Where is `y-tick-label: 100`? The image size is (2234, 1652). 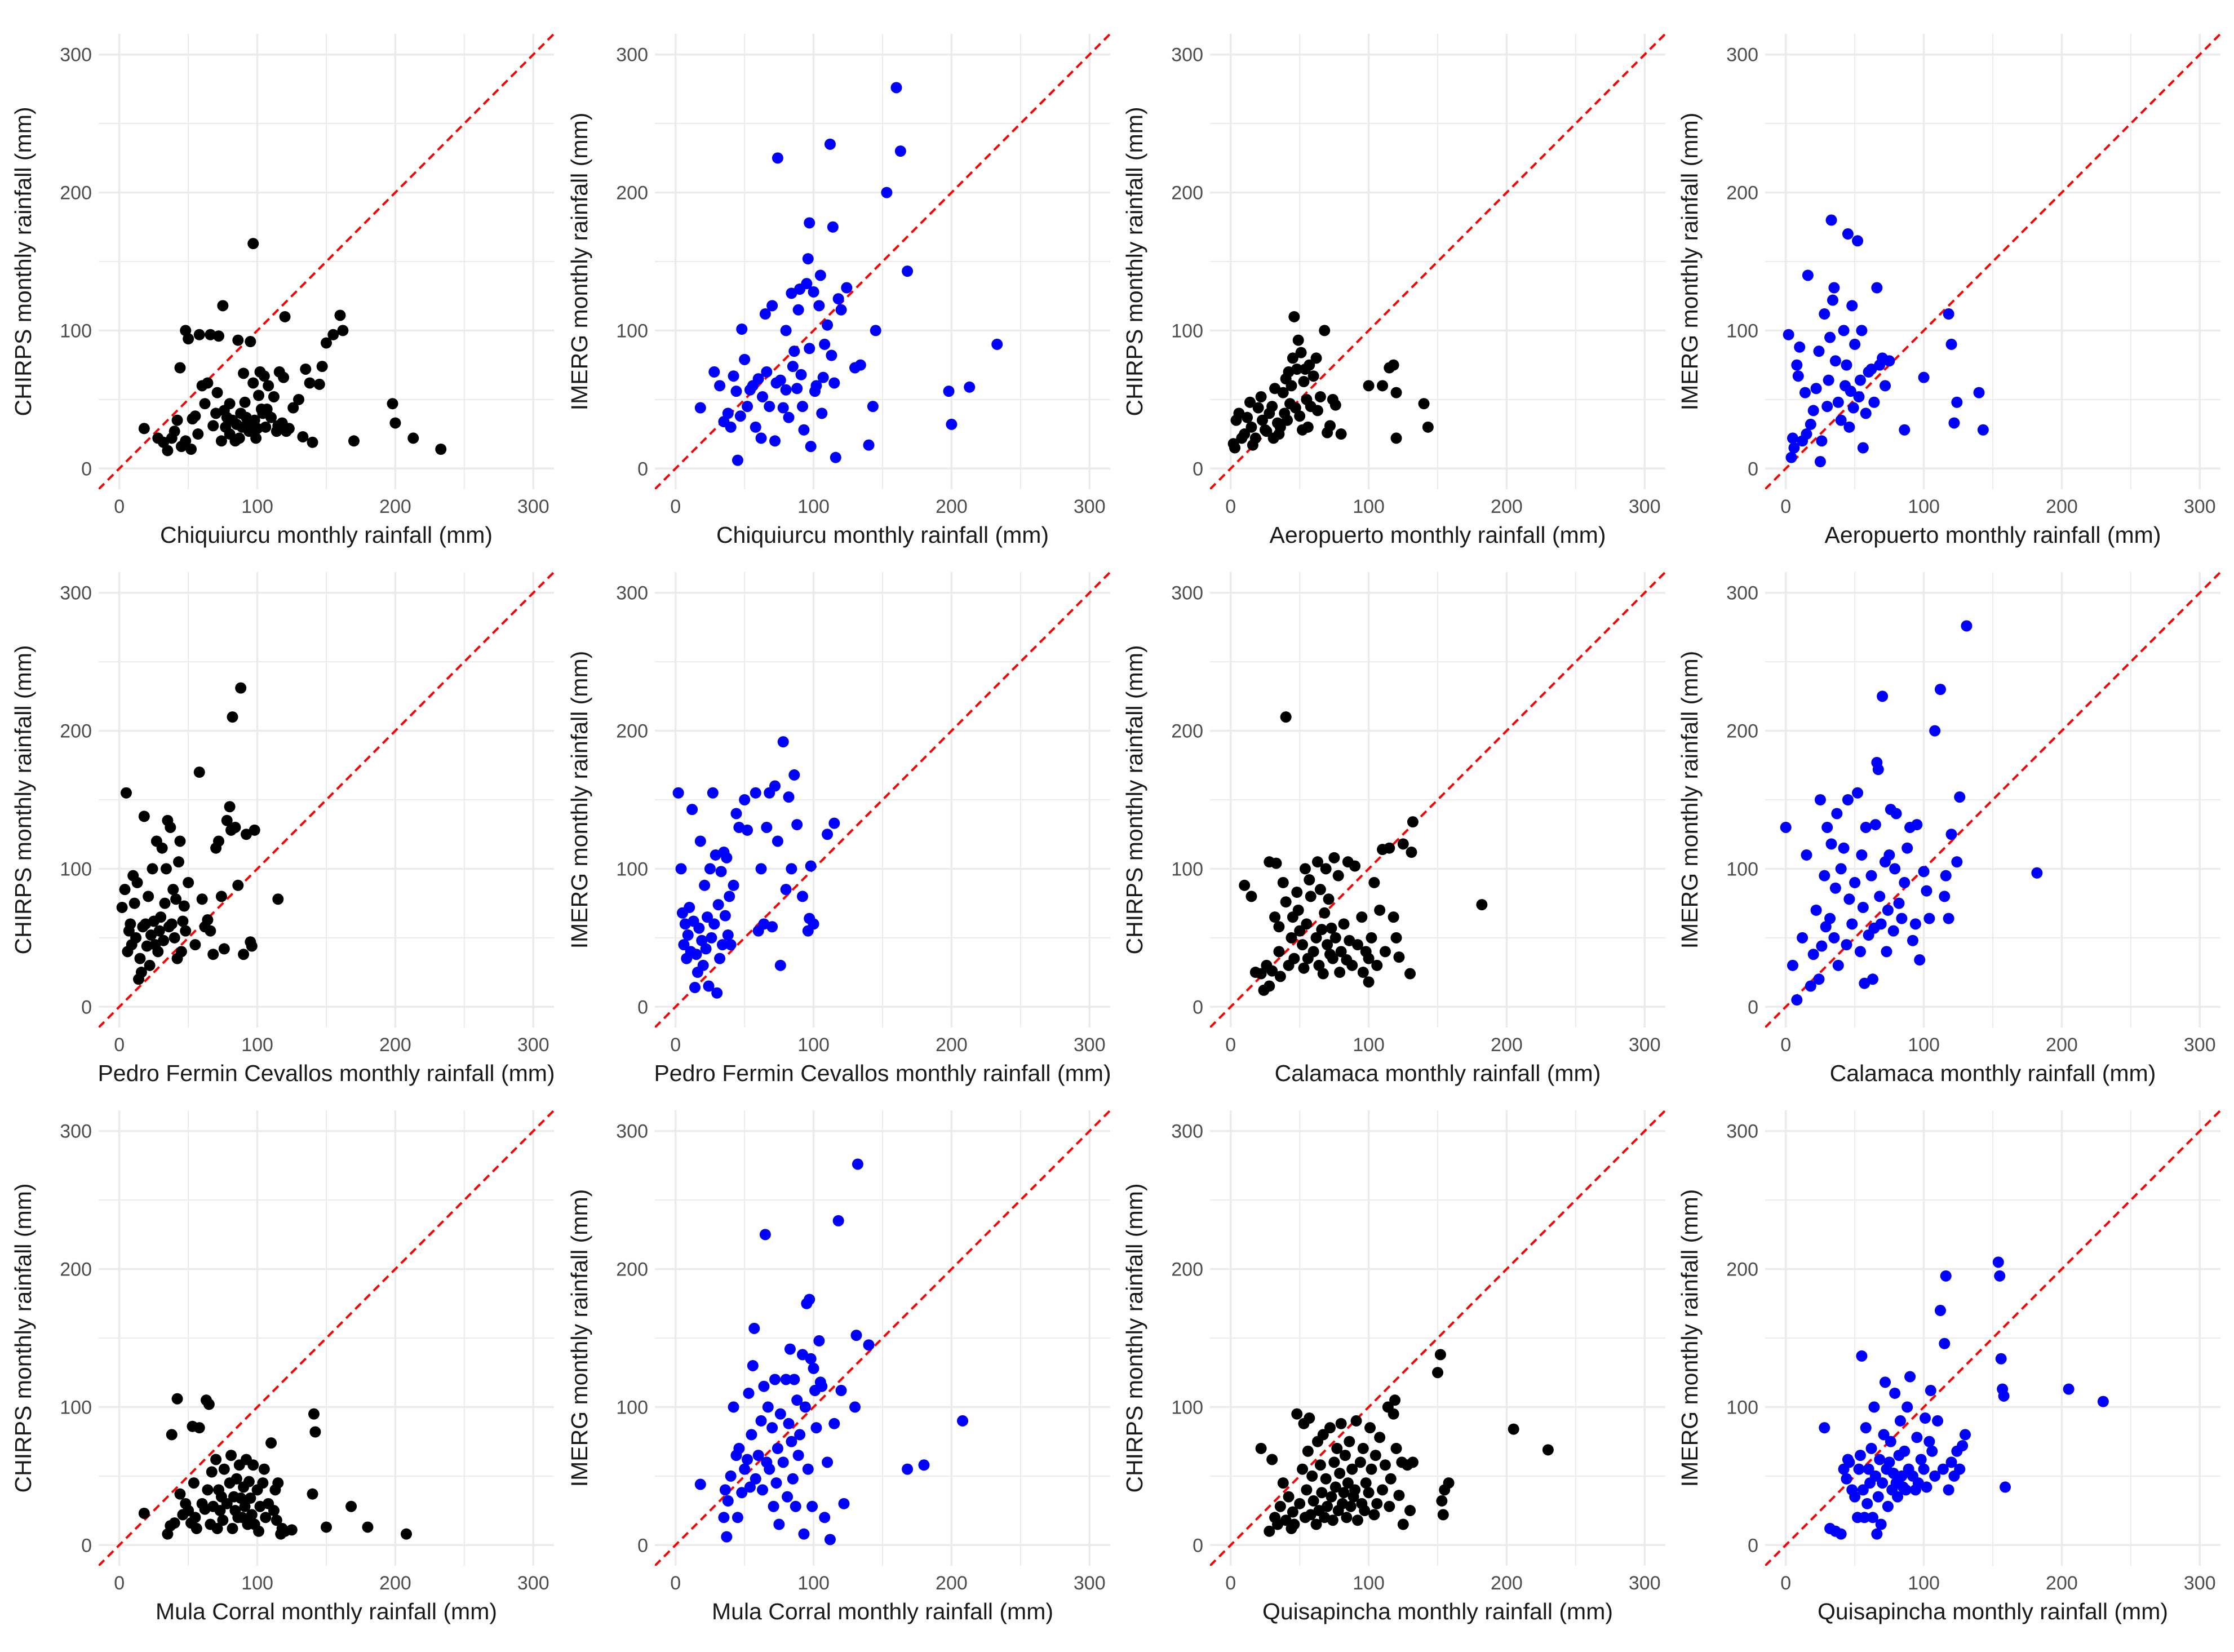
y-tick-label: 100 is located at coordinates (76, 869).